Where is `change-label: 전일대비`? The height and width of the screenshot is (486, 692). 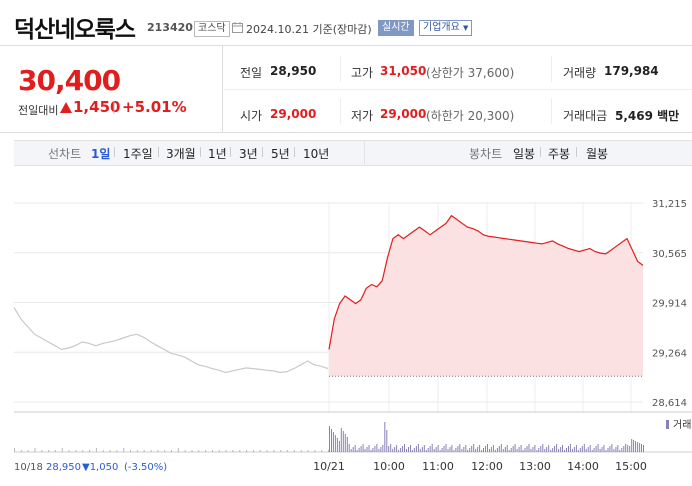 change-label: 전일대비 is located at coordinates (38, 110).